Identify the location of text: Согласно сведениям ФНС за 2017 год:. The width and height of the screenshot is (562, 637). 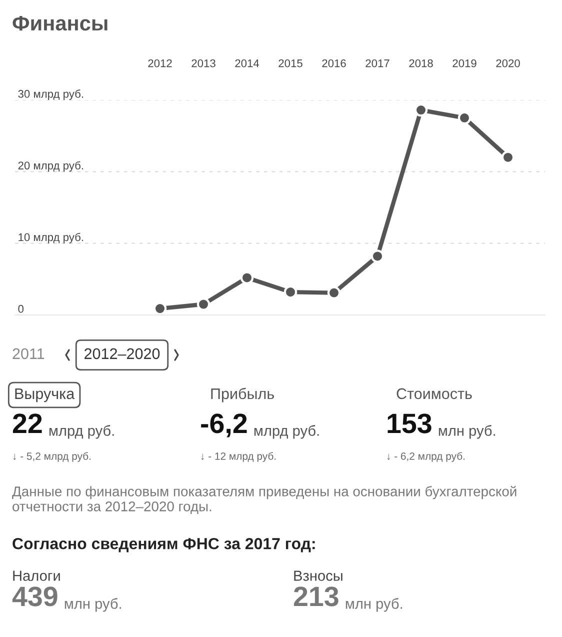
(163, 545).